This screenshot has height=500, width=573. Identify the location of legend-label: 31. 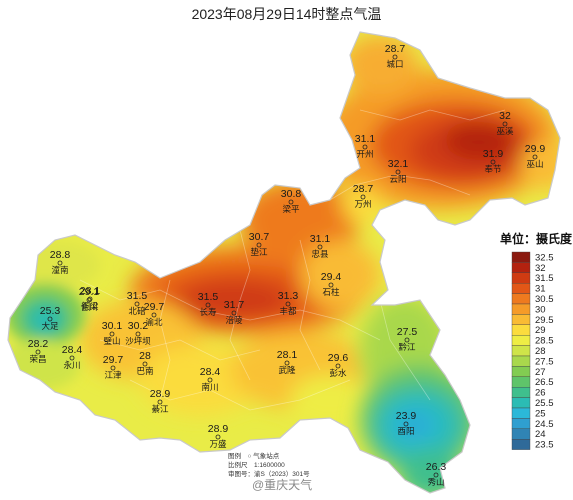
(540, 289).